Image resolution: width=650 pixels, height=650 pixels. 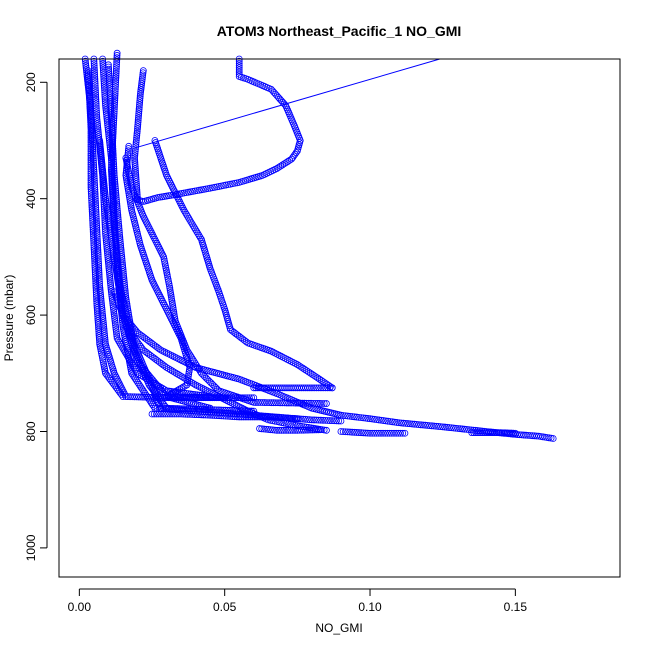 What do you see at coordinates (31, 431) in the screenshot?
I see `y-tick-label: 800` at bounding box center [31, 431].